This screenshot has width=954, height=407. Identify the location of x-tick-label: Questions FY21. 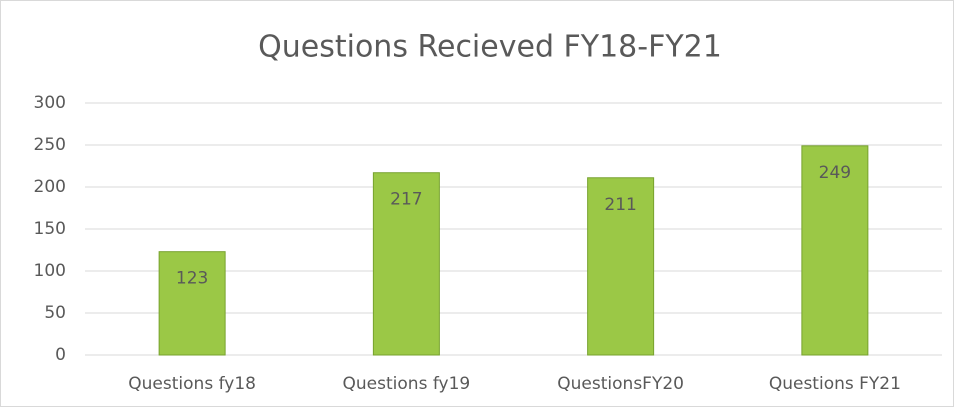
(835, 384).